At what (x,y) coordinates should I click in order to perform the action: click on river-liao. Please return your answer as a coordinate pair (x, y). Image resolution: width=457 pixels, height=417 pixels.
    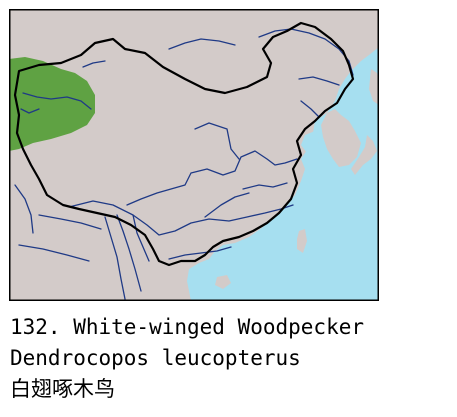
    Looking at the image, I should click on (310, 109).